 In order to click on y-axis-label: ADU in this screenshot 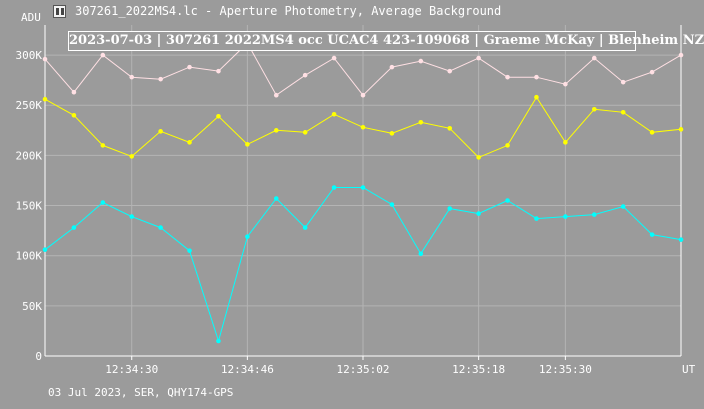, I will do `click(31, 17)`.